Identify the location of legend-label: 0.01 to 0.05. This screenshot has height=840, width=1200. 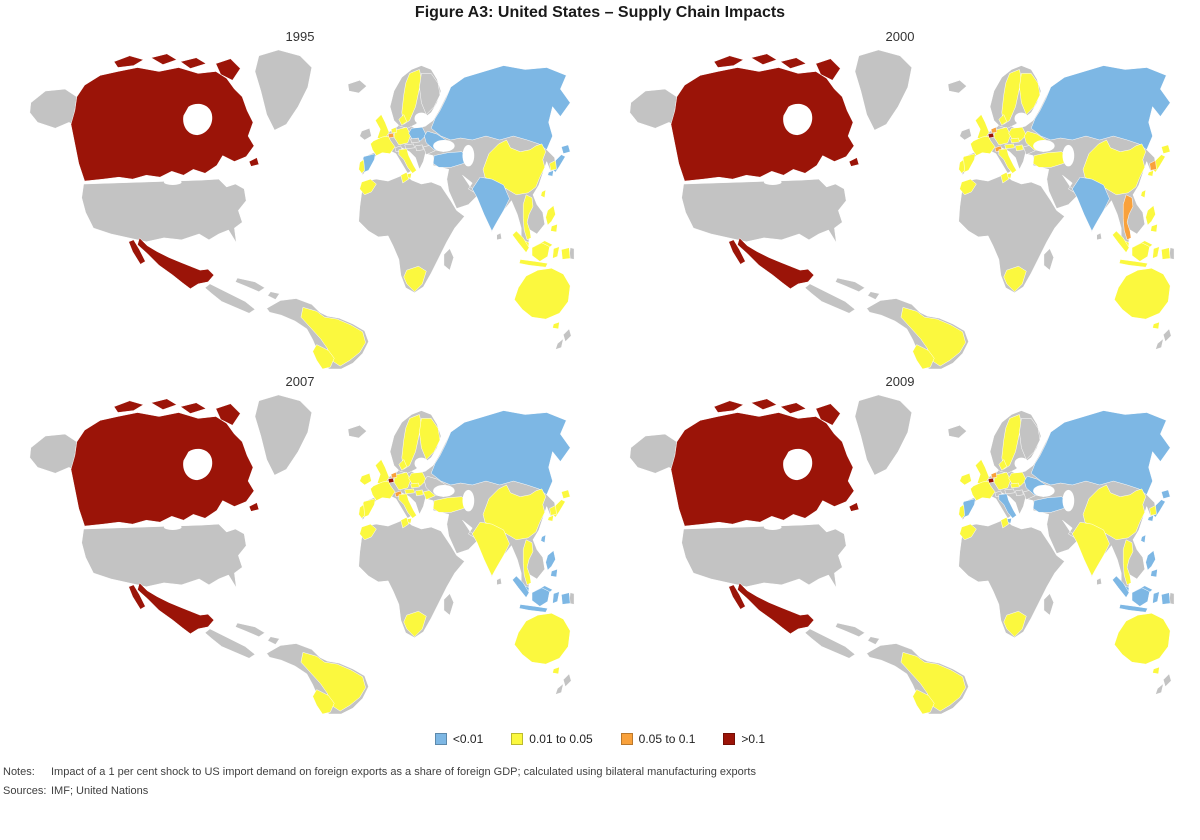
(561, 739).